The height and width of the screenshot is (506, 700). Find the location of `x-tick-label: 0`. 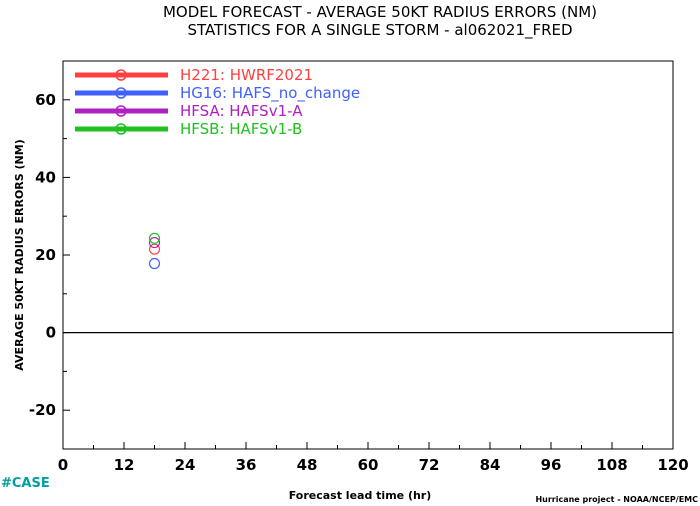

x-tick-label: 0 is located at coordinates (63, 465).